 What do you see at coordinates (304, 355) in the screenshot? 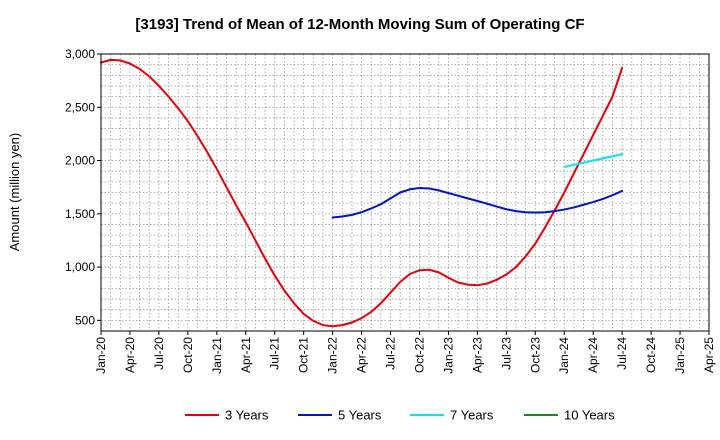
I see `x-tick-label: Oct-21` at bounding box center [304, 355].